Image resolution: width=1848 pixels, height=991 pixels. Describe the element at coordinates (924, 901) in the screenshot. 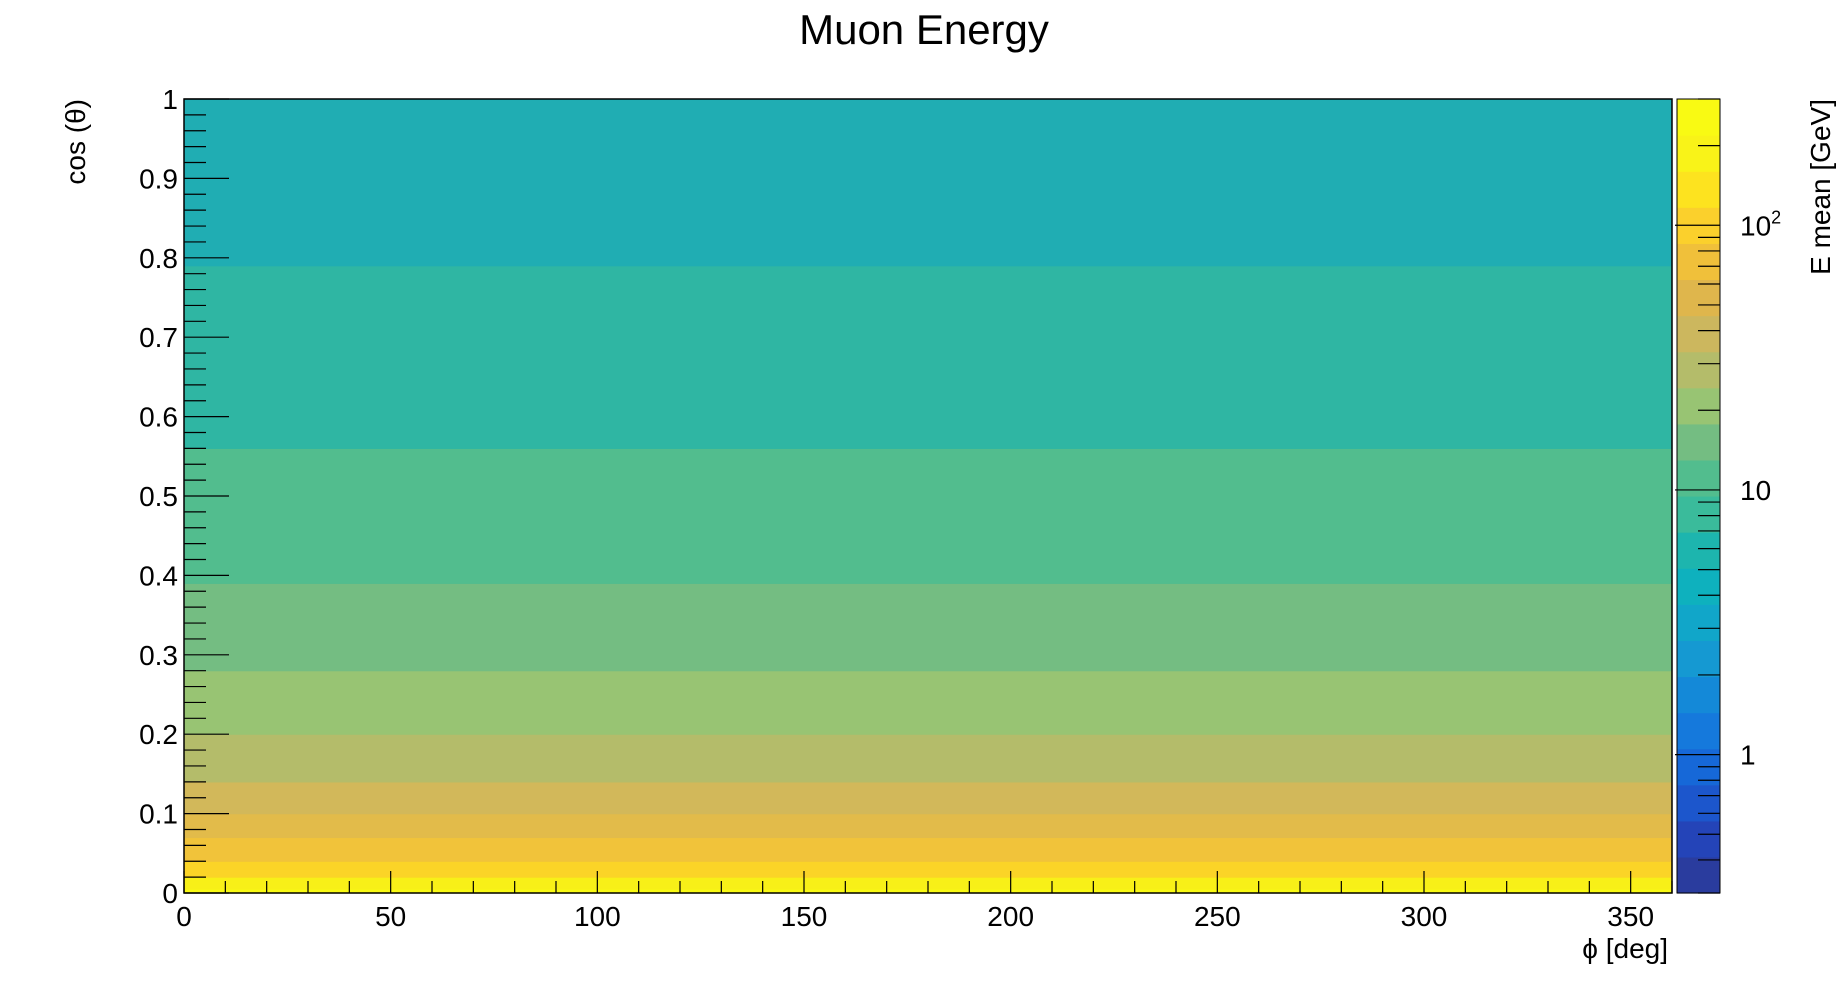

I see `x-axis: 0 50 100 150 200 250 300 350` at that location.